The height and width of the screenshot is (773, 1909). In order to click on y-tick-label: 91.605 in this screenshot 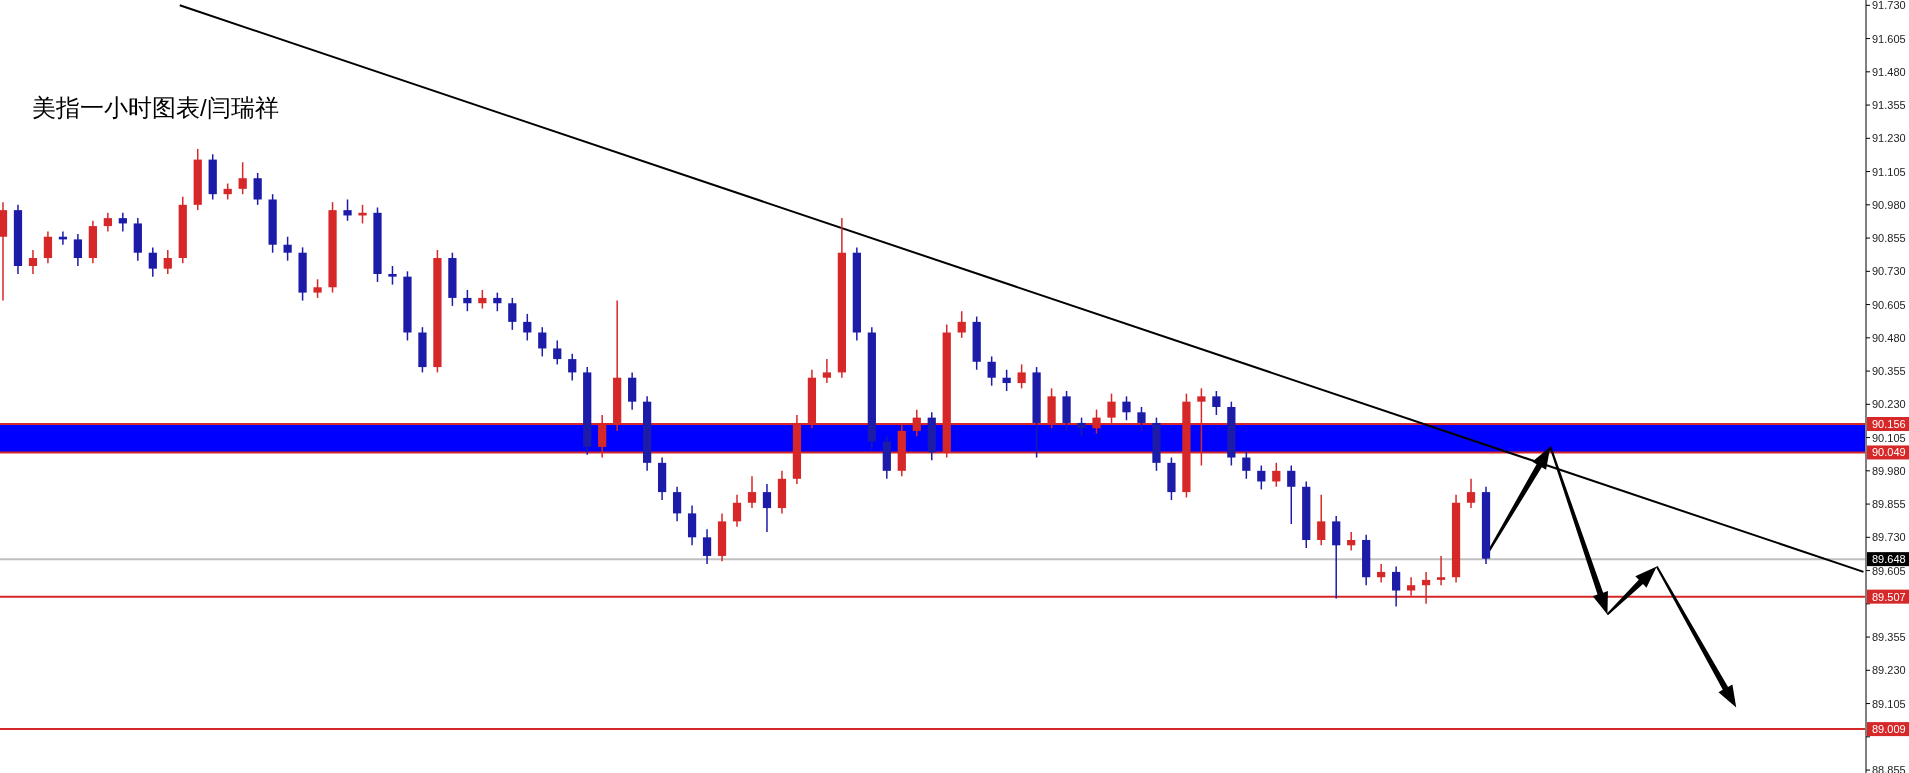, I will do `click(1889, 38)`.